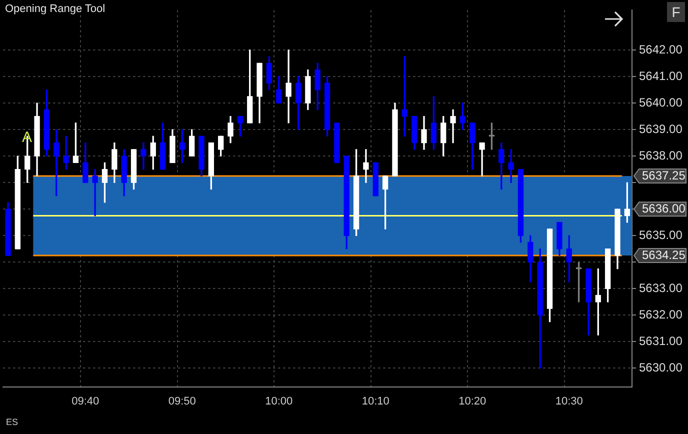 This screenshot has width=688, height=434. I want to click on x-tick-label: 09:40, so click(86, 401).